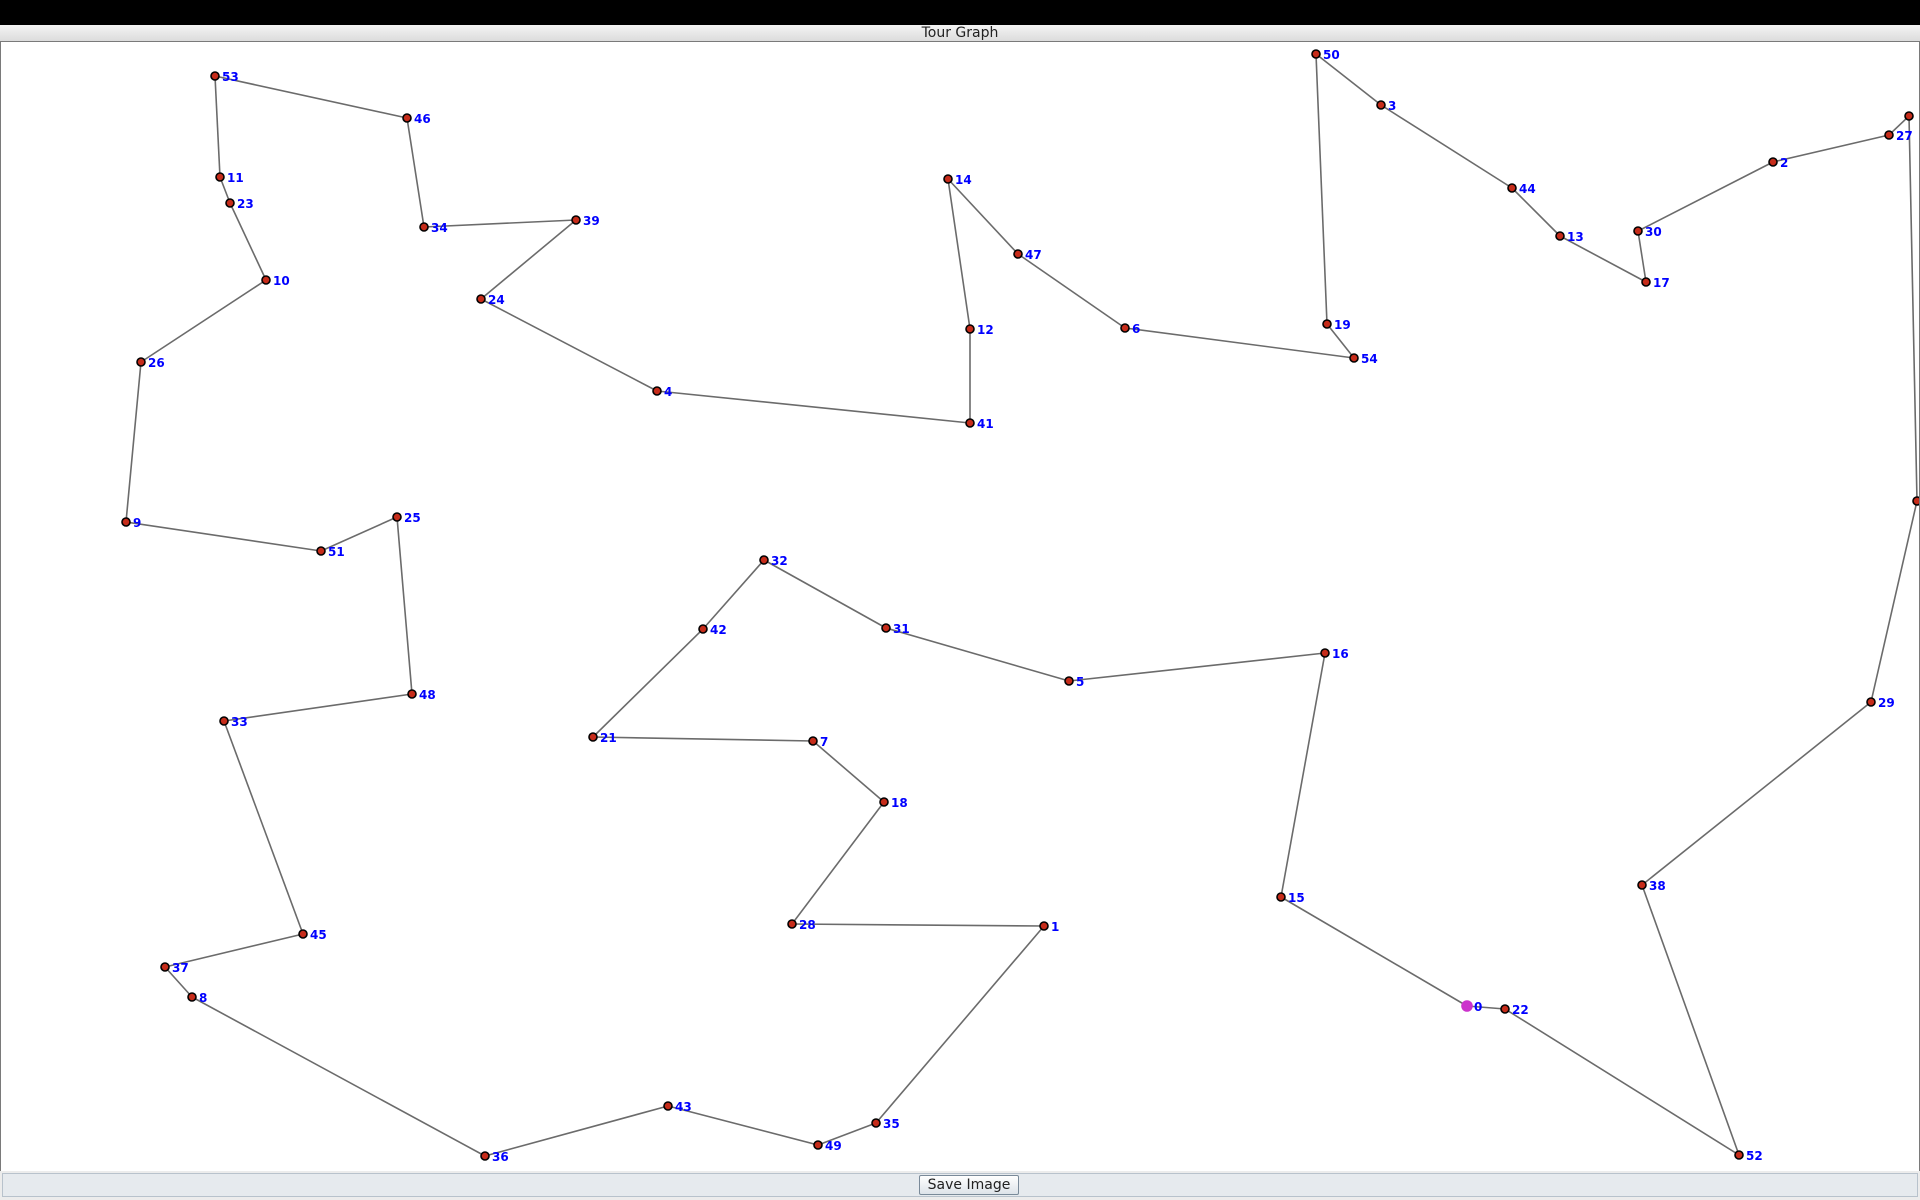  What do you see at coordinates (833, 1146) in the screenshot?
I see `city-label: 49` at bounding box center [833, 1146].